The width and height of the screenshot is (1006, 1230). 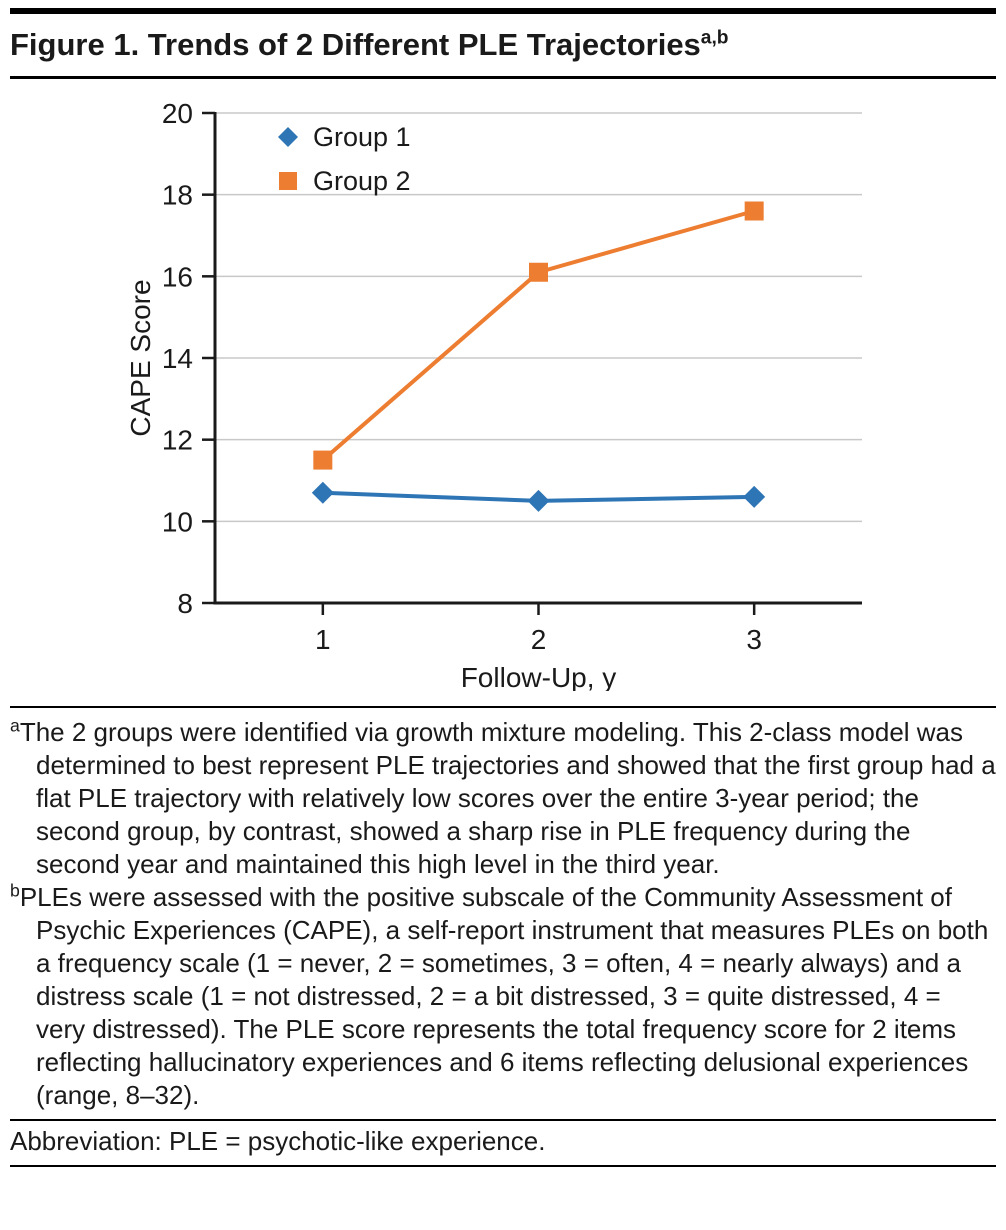 What do you see at coordinates (362, 181) in the screenshot?
I see `legend-label-2: Group 2` at bounding box center [362, 181].